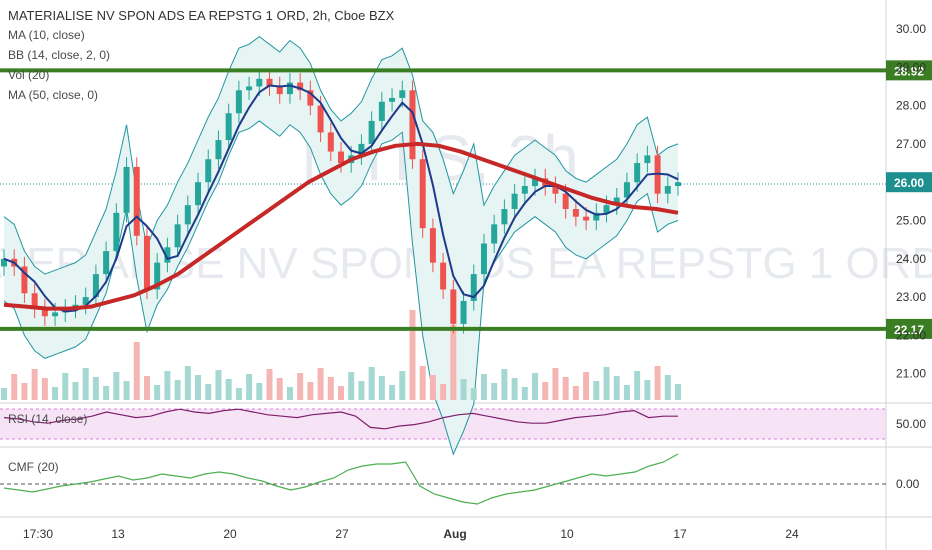 Image resolution: width=932 pixels, height=550 pixels. Describe the element at coordinates (340, 419) in the screenshot. I see `rsi-line` at that location.